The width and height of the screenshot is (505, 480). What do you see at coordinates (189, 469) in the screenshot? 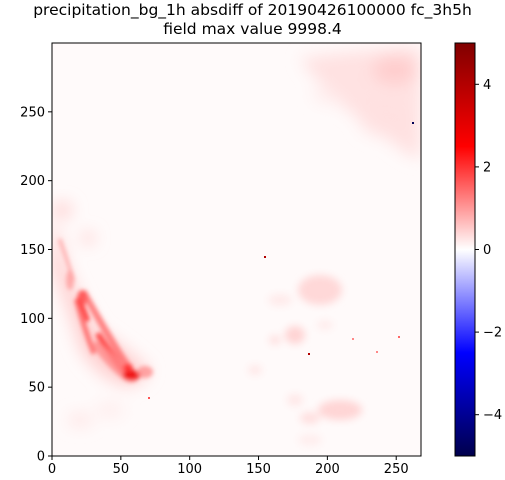
I see `x-tick-label: 100` at bounding box center [189, 469].